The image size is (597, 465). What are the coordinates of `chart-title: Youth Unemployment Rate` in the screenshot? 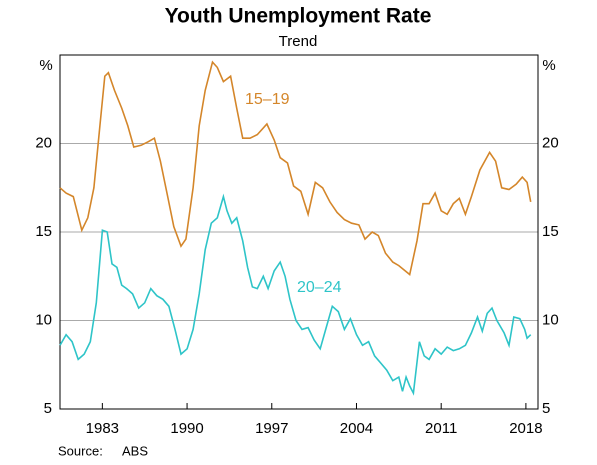 It's located at (298, 16).